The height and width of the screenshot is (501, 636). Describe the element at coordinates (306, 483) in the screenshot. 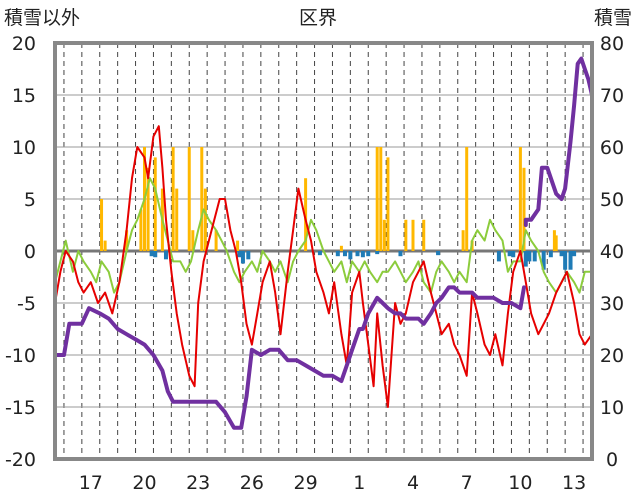

I see `x-tick-label: 29` at that location.